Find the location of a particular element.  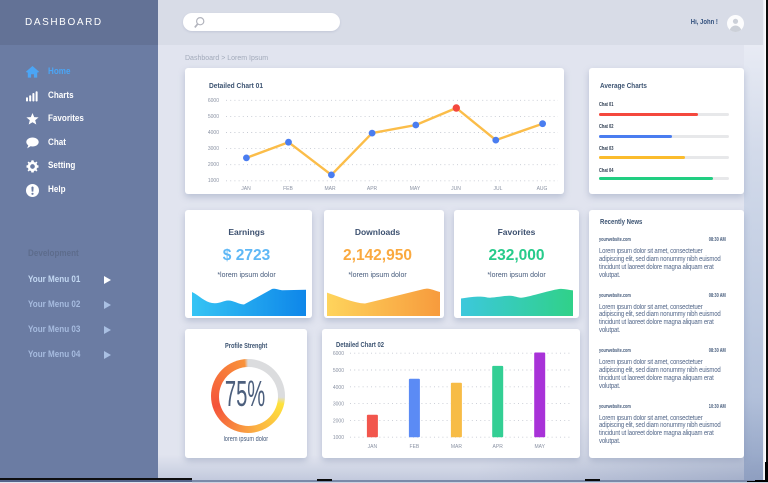

svg-text: JUL is located at coordinates (498, 189).